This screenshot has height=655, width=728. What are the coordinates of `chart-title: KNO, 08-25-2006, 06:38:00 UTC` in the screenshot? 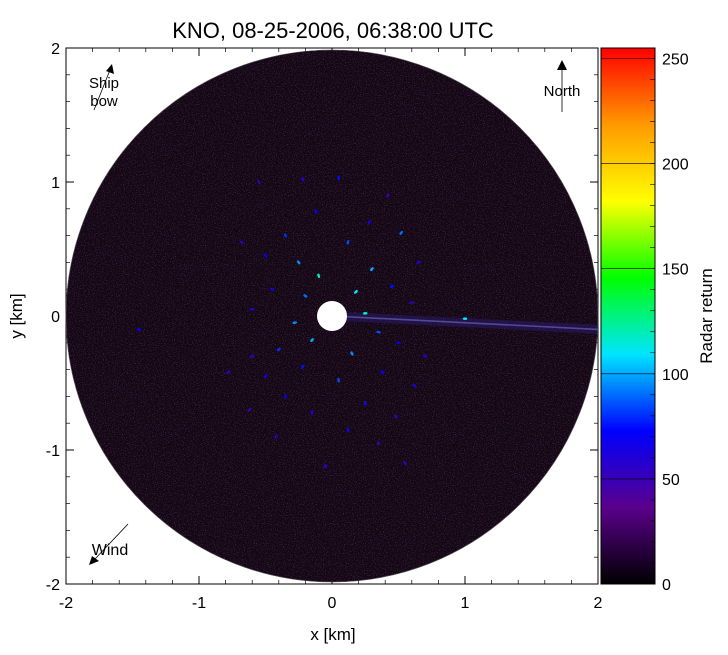 It's located at (333, 30).